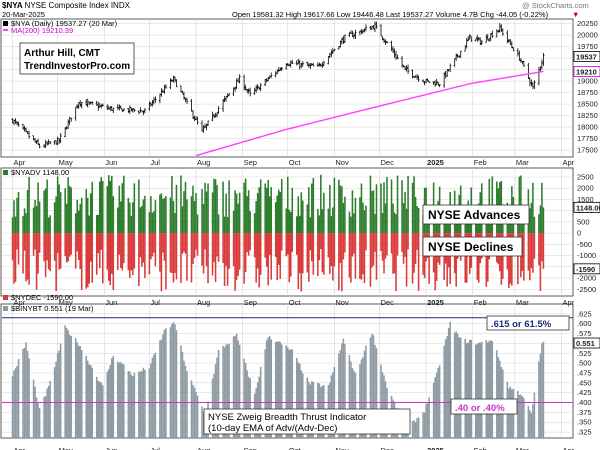  Describe the element at coordinates (272, 428) in the screenshot. I see `thrust-title-line2: (10-day EMA of Adv/(Adv-Dec)` at that location.